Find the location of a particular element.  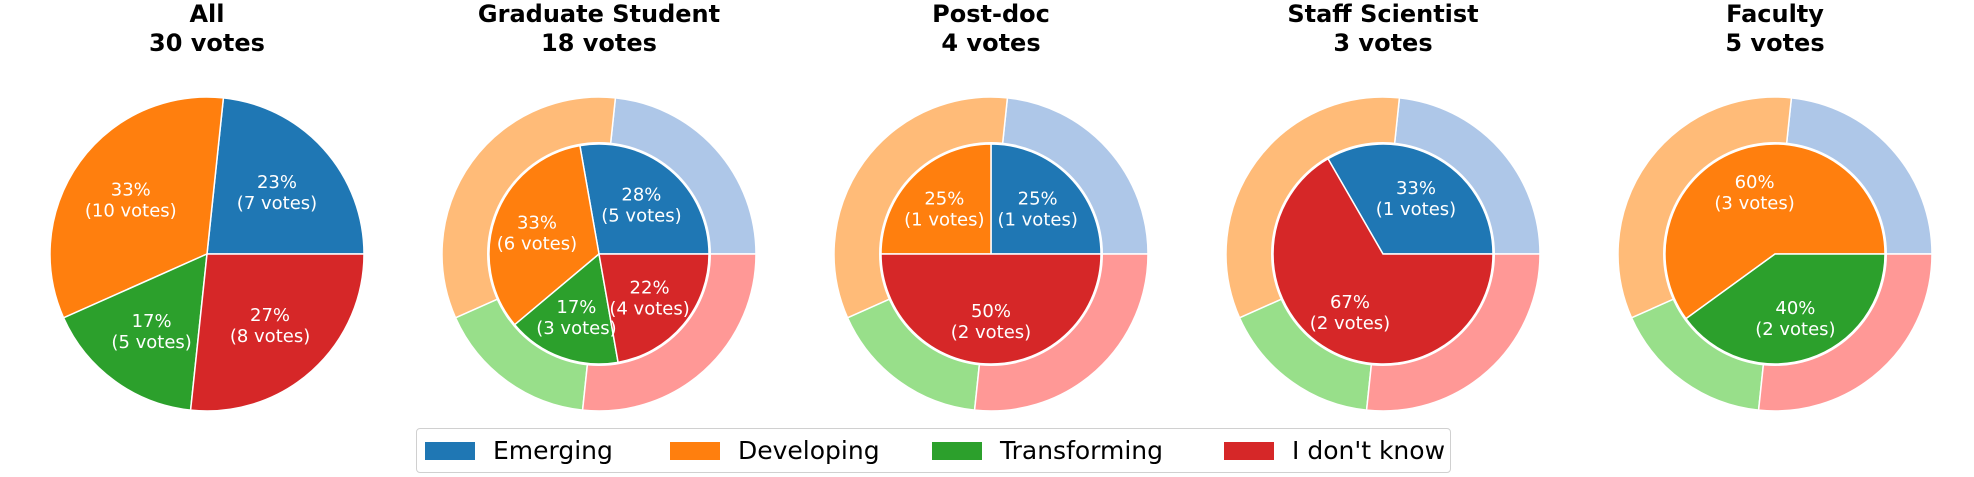

slice-label-votes-developing: (1 votes) is located at coordinates (944, 219).